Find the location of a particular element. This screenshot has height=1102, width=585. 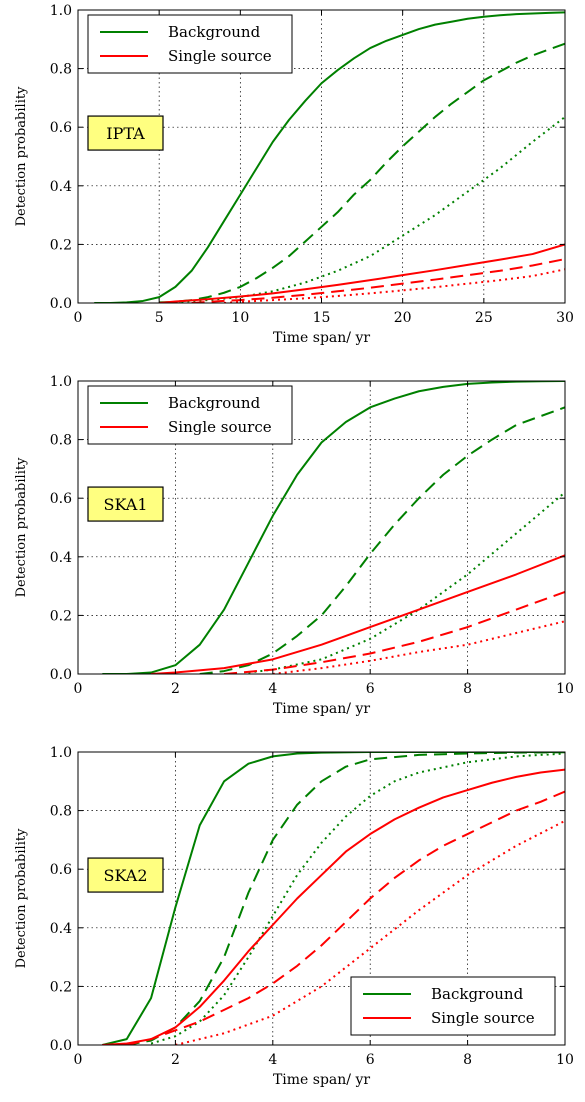

x-tick-label: 20 is located at coordinates (403, 318).